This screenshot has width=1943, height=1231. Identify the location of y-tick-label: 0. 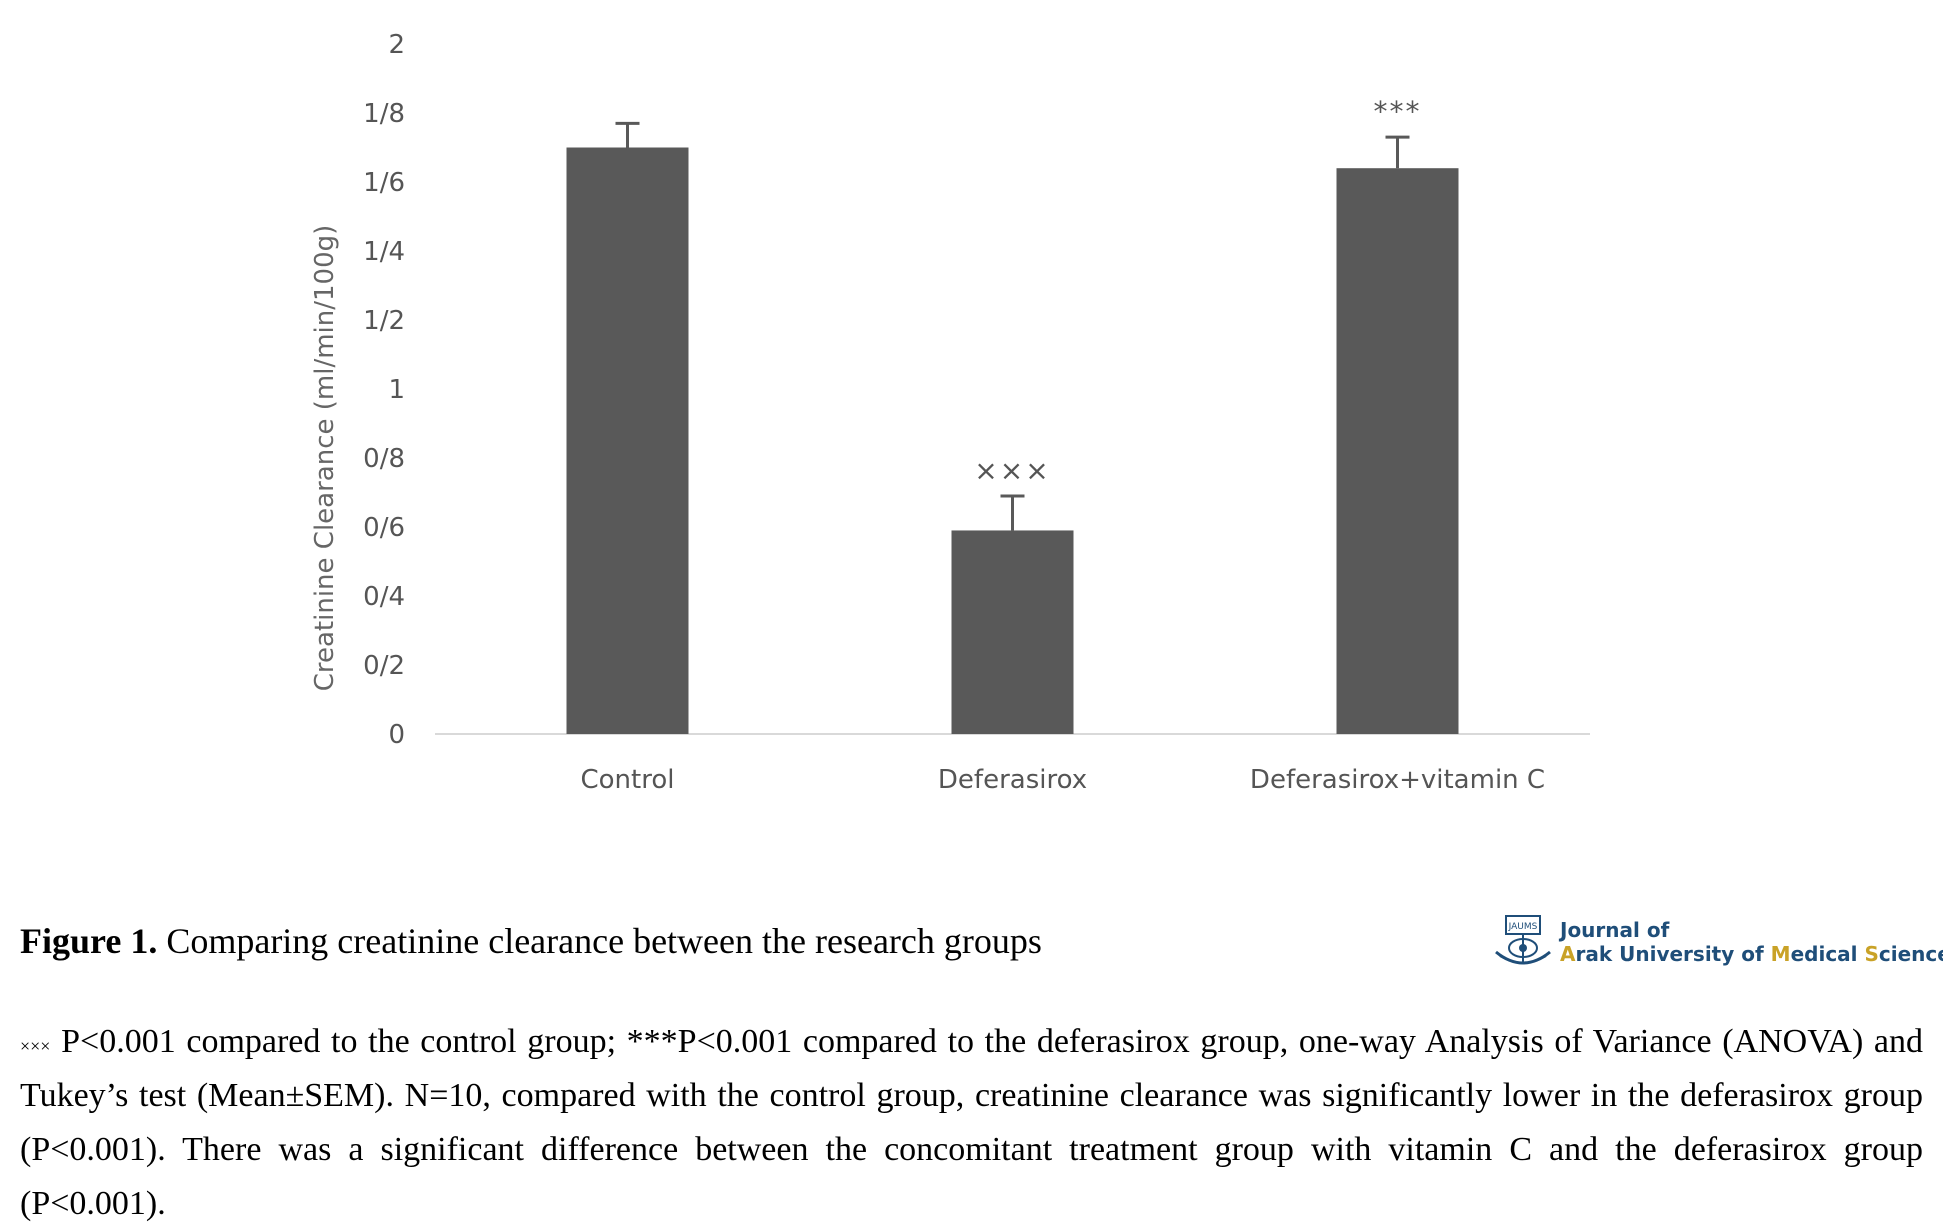
(396, 735).